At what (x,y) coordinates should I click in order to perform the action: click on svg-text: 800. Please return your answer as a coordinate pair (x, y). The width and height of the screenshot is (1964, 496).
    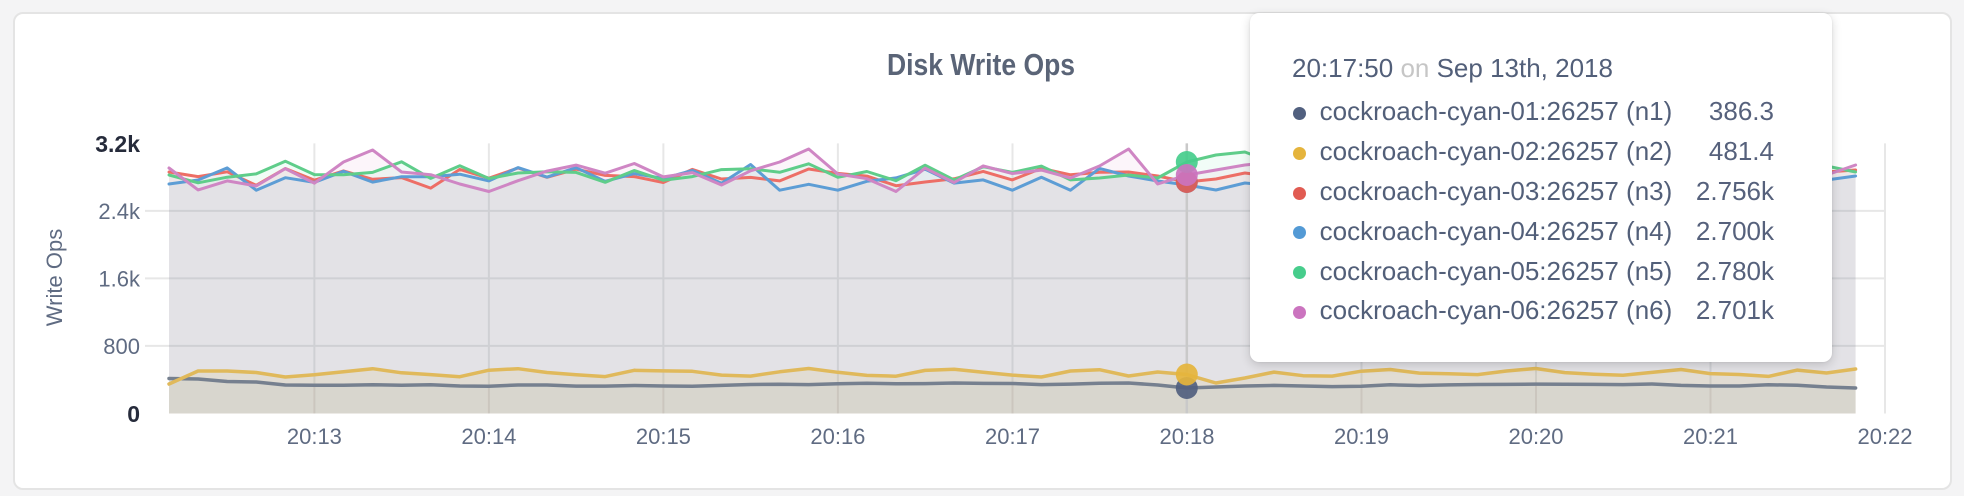
    Looking at the image, I should click on (121, 346).